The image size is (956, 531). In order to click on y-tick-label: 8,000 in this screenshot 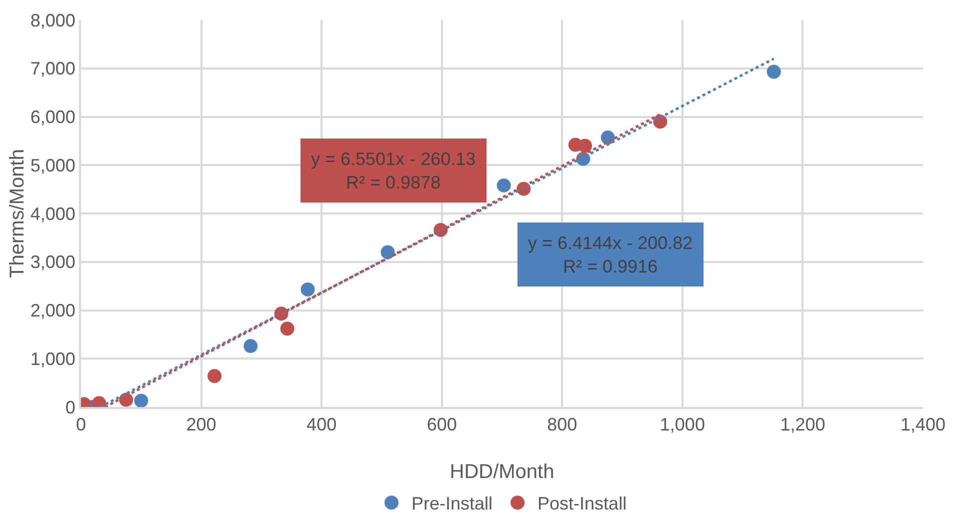, I will do `click(53, 20)`.